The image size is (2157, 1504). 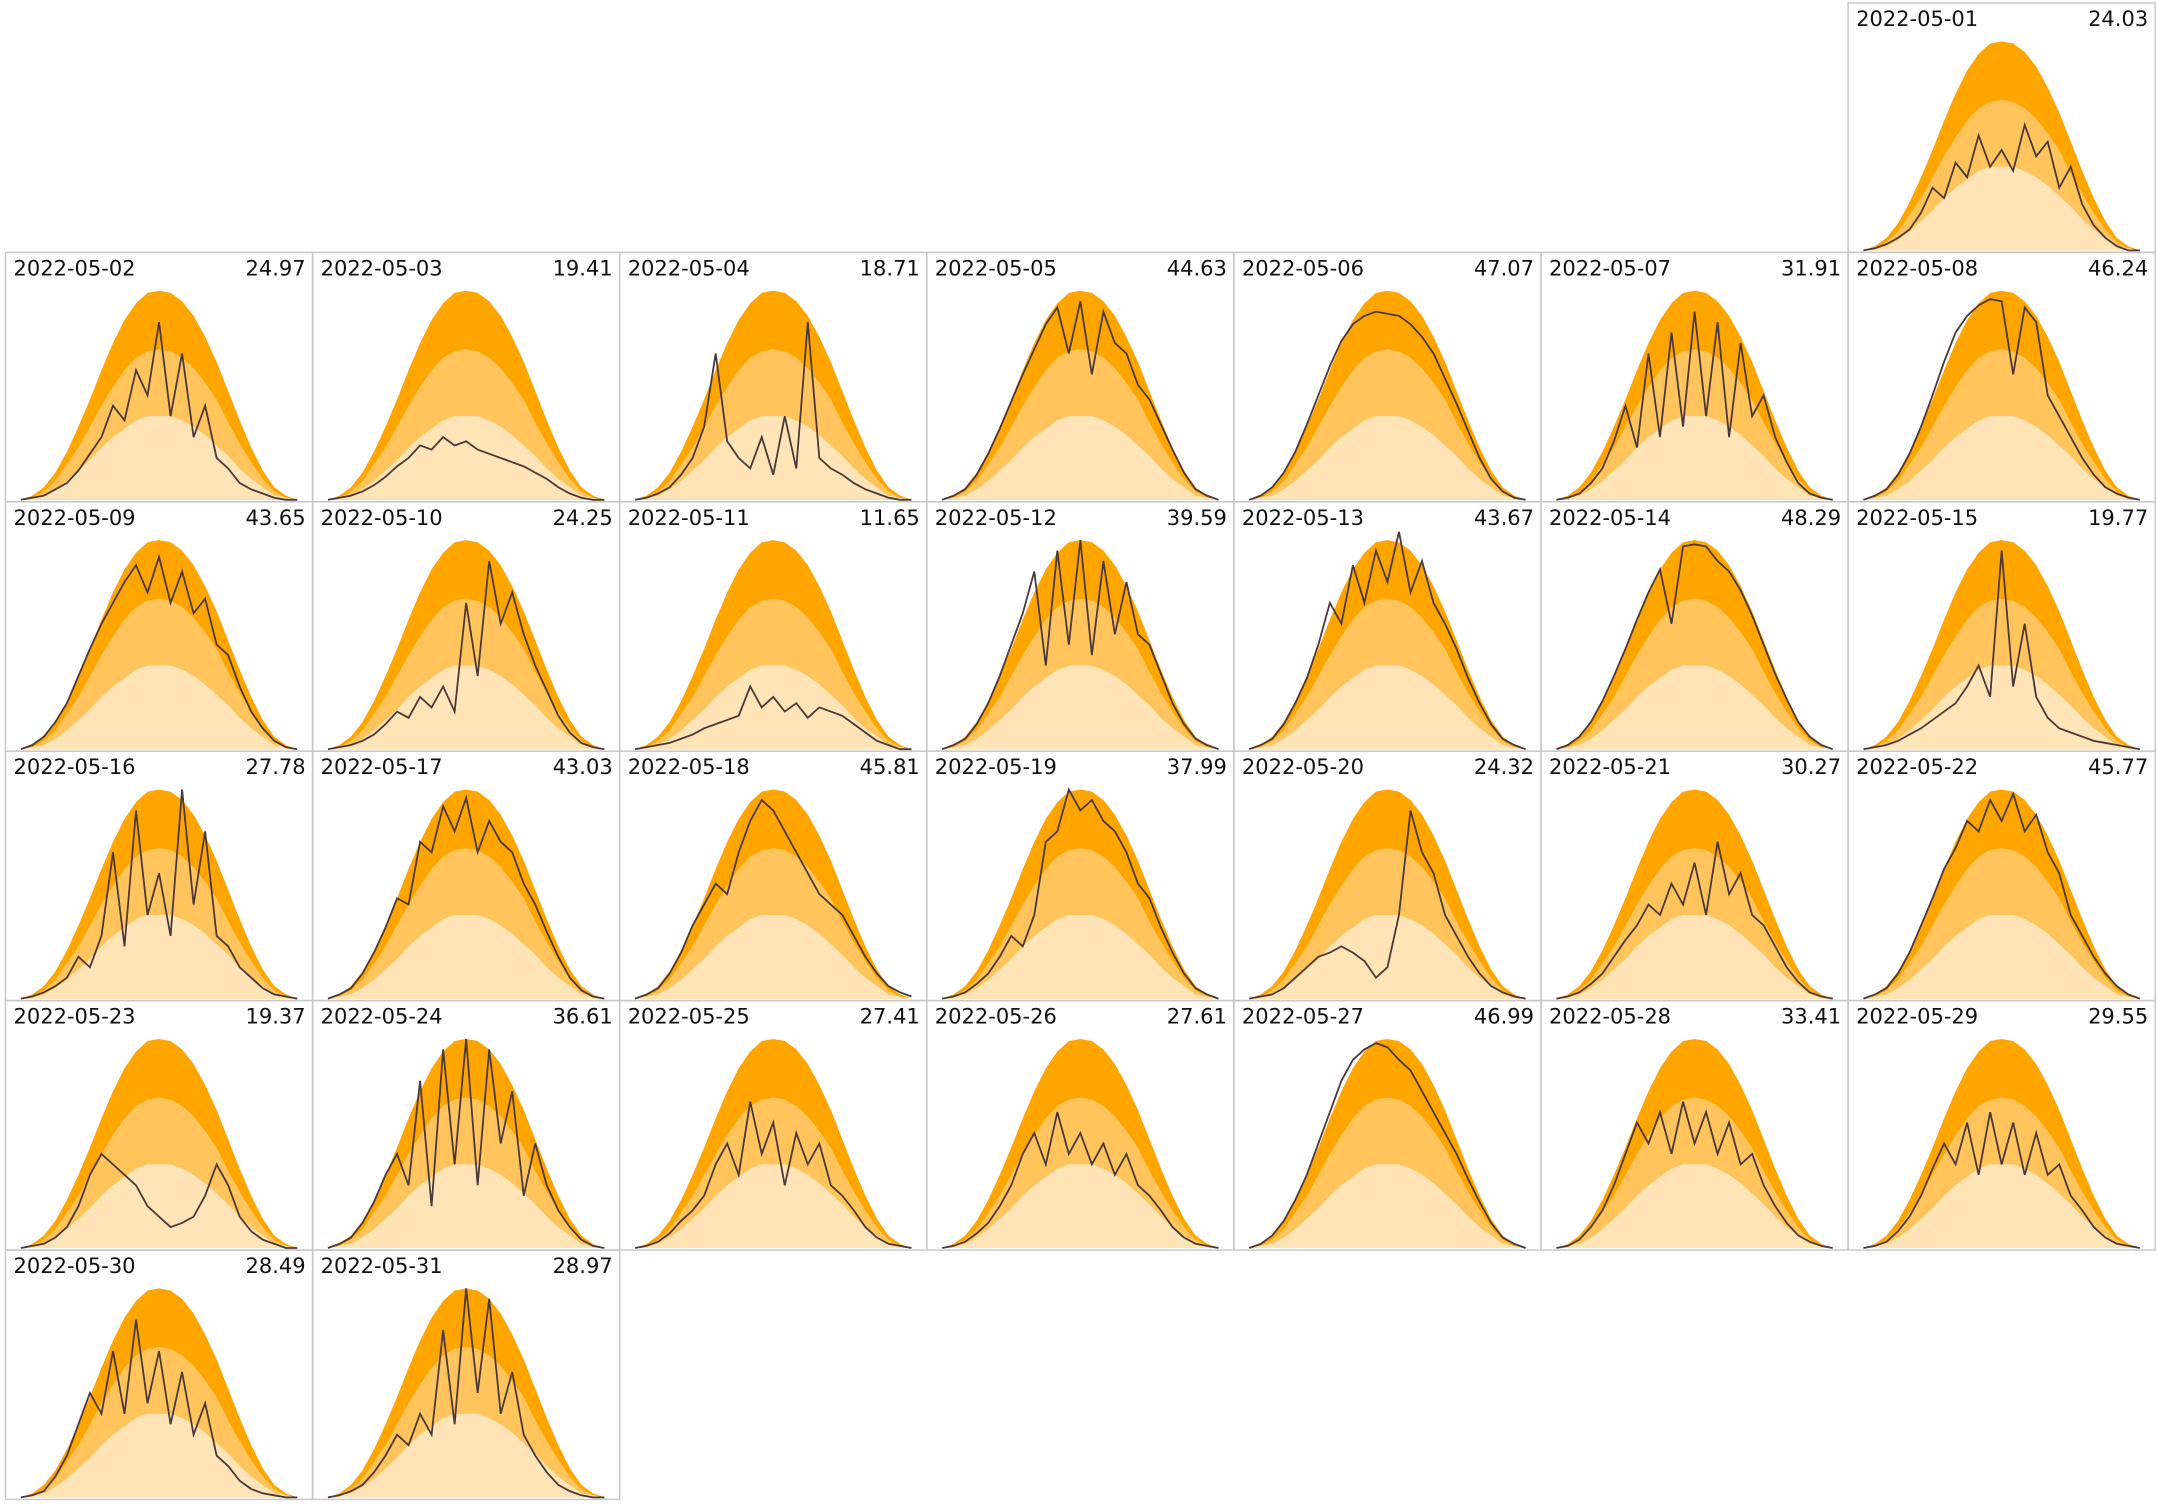 What do you see at coordinates (1504, 268) in the screenshot?
I see `panel-total: 47.07` at bounding box center [1504, 268].